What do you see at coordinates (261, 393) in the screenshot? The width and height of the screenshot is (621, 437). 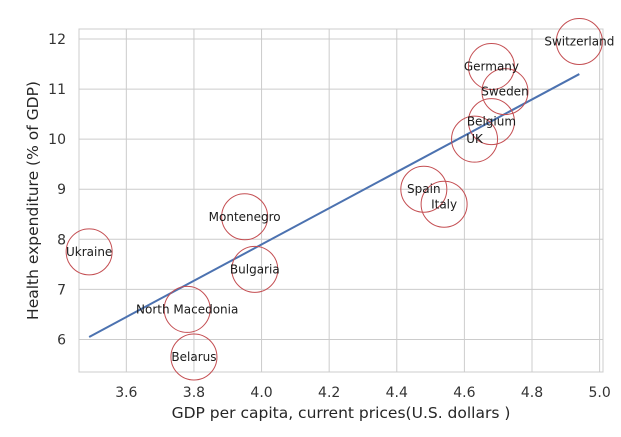 I see `x-tick-label: 4.0` at bounding box center [261, 393].